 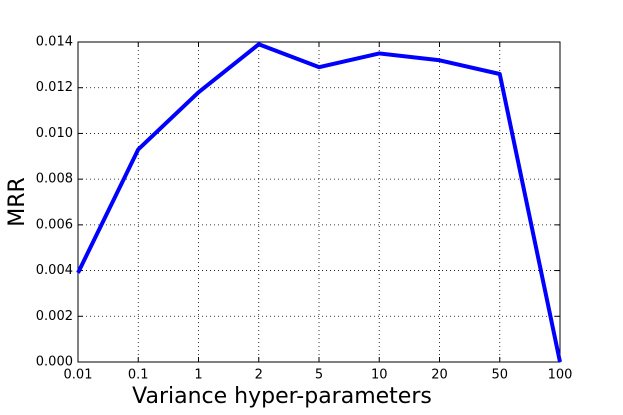 What do you see at coordinates (259, 375) in the screenshot?
I see `x-tick-label: 2` at bounding box center [259, 375].